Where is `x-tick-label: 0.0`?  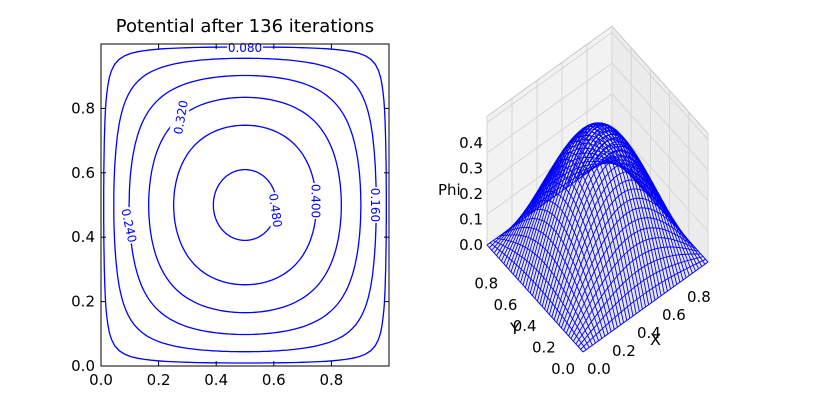
x-tick-label: 0.0 is located at coordinates (101, 380).